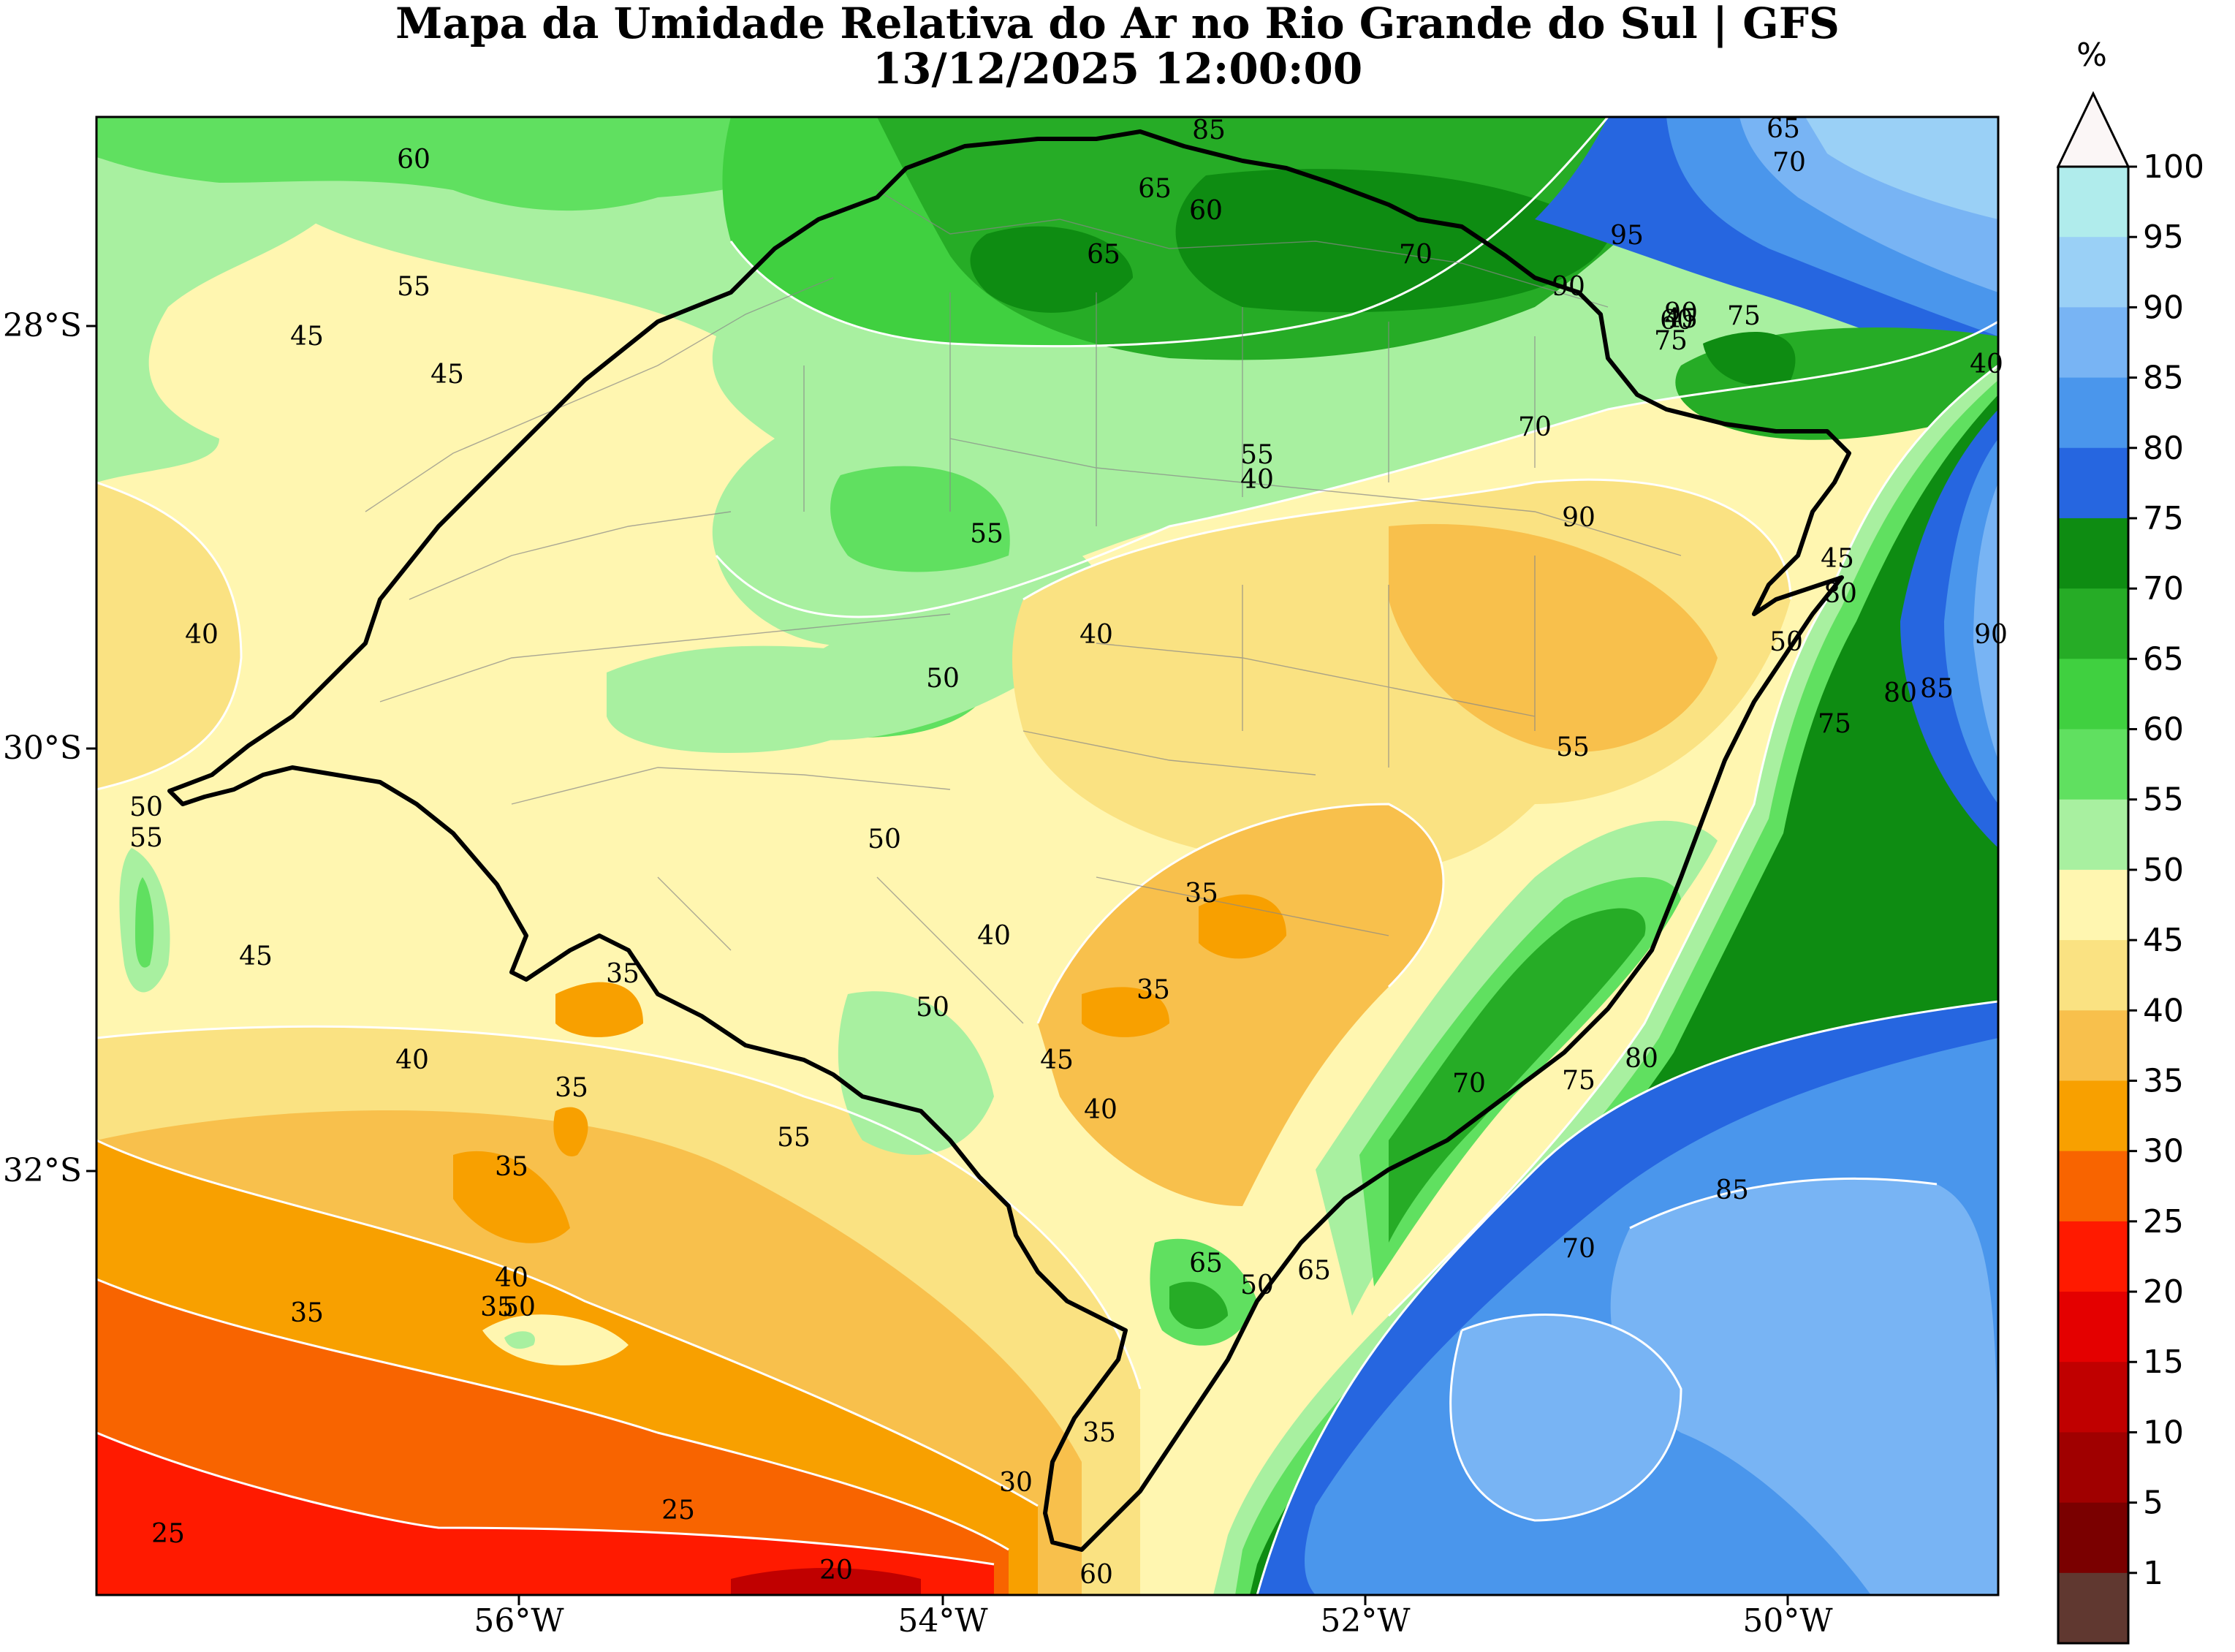  What do you see at coordinates (1016, 1483) in the screenshot?
I see `contour-label: 30` at bounding box center [1016, 1483].